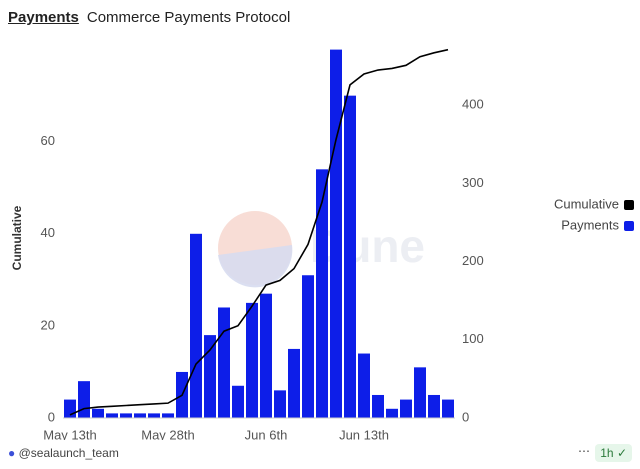 This screenshot has height=469, width=640. I want to click on y-tick-label: 60, so click(48, 140).